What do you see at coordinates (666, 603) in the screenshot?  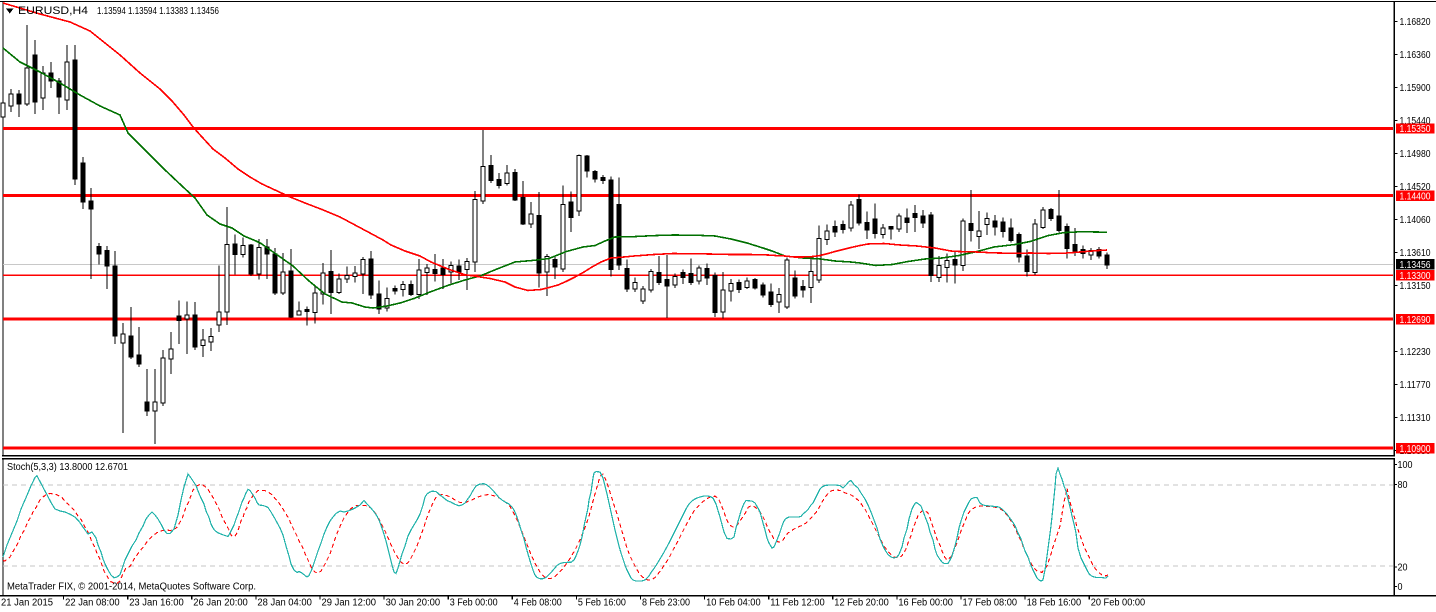 I see `svg-text: 8 Feb 23:00` at bounding box center [666, 603].